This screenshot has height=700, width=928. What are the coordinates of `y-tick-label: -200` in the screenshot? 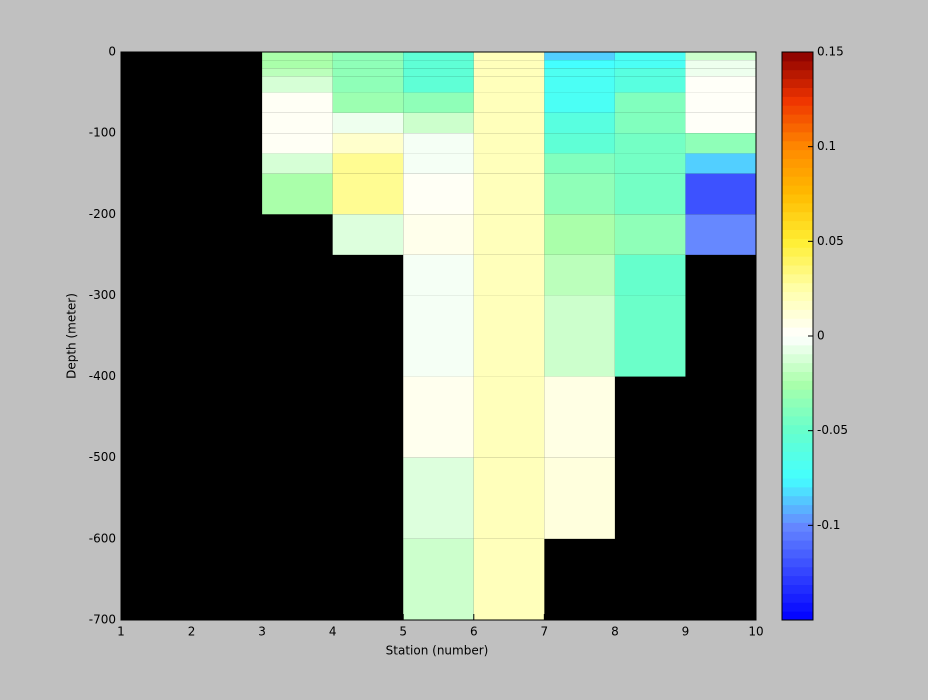 It's located at (102, 214).